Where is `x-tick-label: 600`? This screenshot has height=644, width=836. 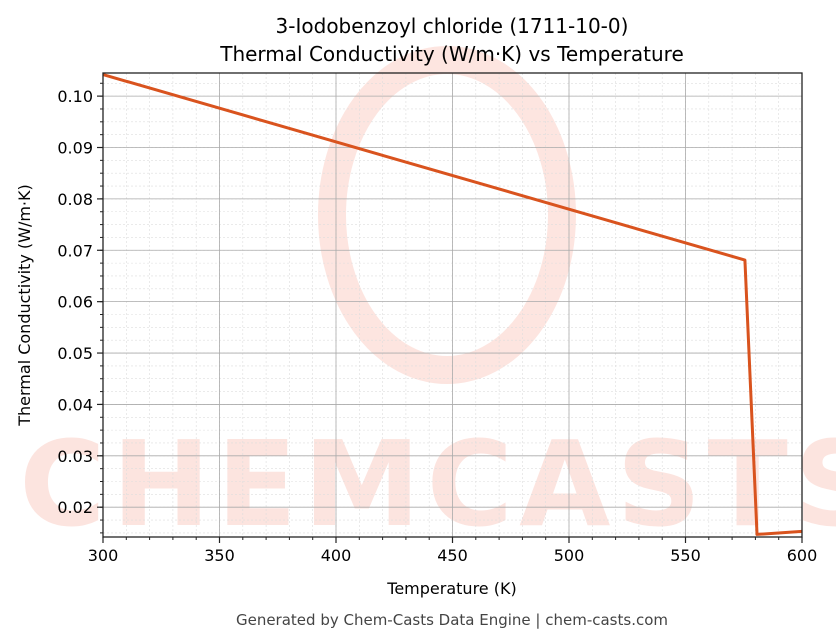 x-tick-label: 600 is located at coordinates (802, 555).